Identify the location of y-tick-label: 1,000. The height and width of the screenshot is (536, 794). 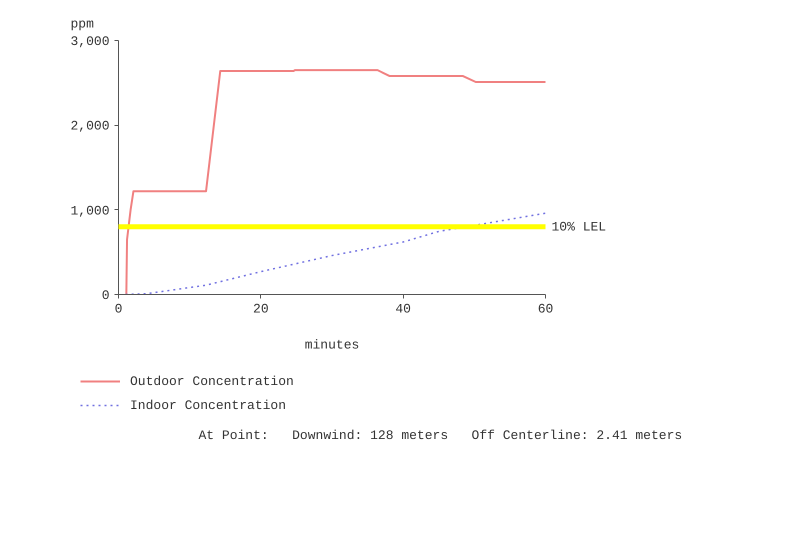
(90, 210).